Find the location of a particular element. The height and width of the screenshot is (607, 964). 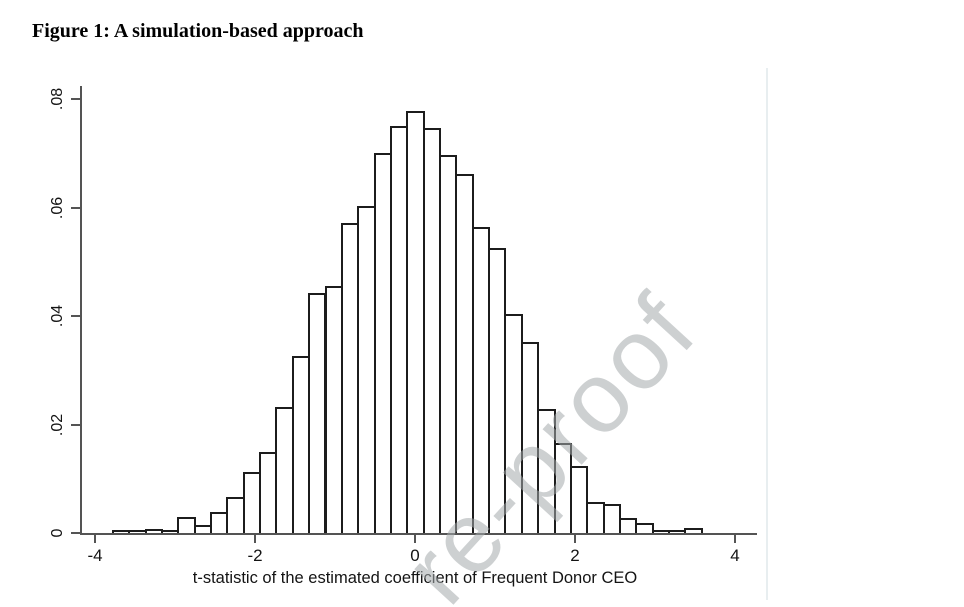

x-tick-label: -4 is located at coordinates (95, 555).